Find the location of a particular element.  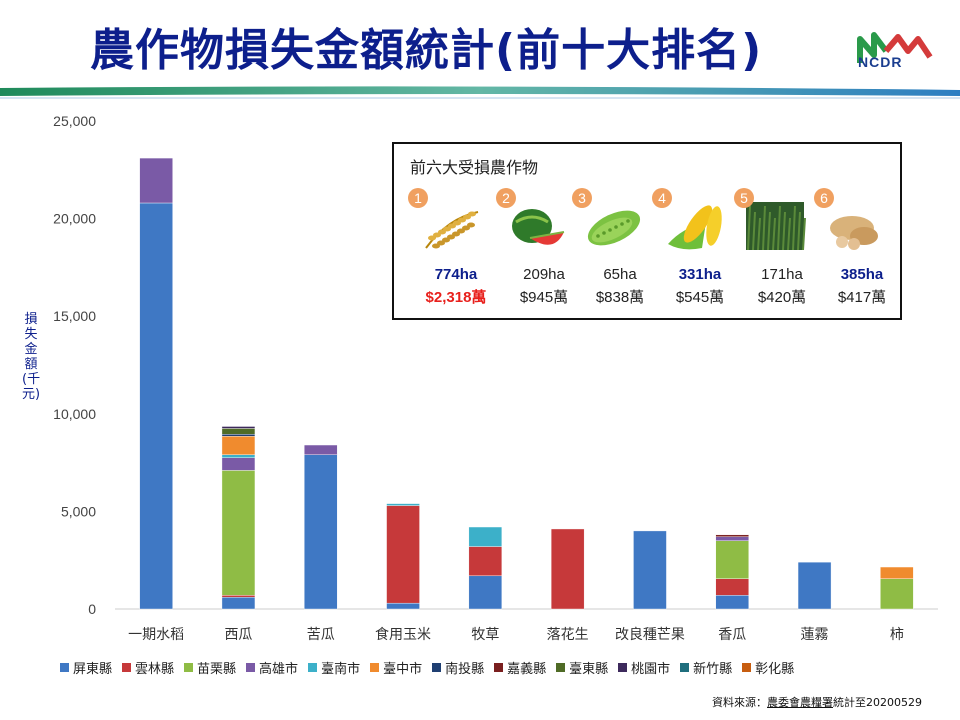

rank-badge: 3 is located at coordinates (582, 198).